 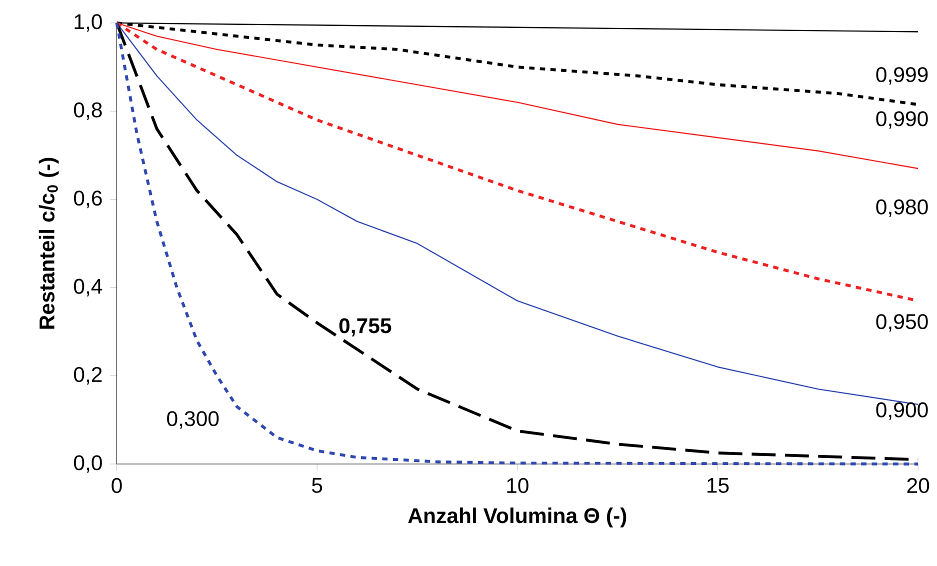 I want to click on annotation: 0,900, so click(x=902, y=411).